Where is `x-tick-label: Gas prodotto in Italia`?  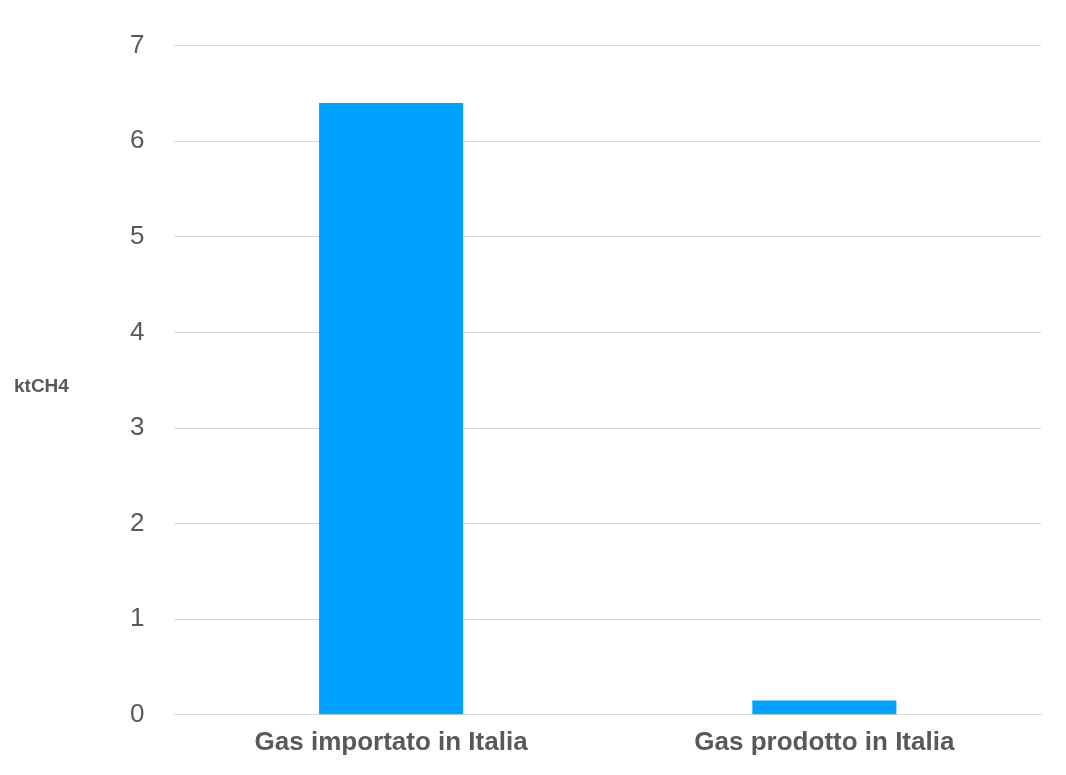 x-tick-label: Gas prodotto in Italia is located at coordinates (824, 740).